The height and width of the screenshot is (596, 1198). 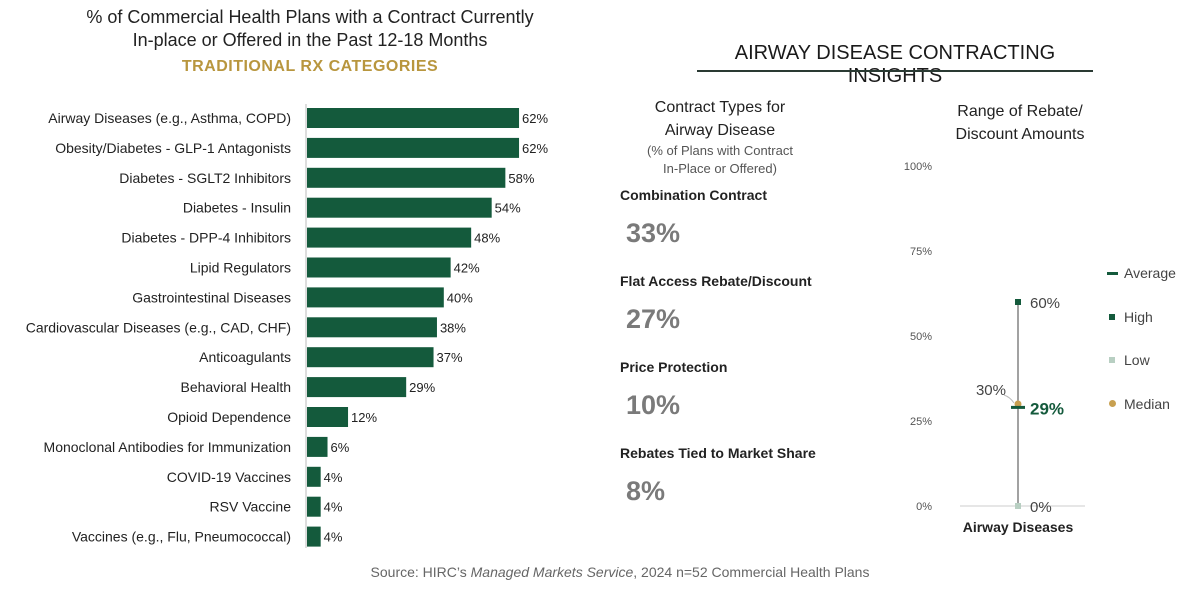 I want to click on y-tick-label: 0%, so click(x=924, y=507).